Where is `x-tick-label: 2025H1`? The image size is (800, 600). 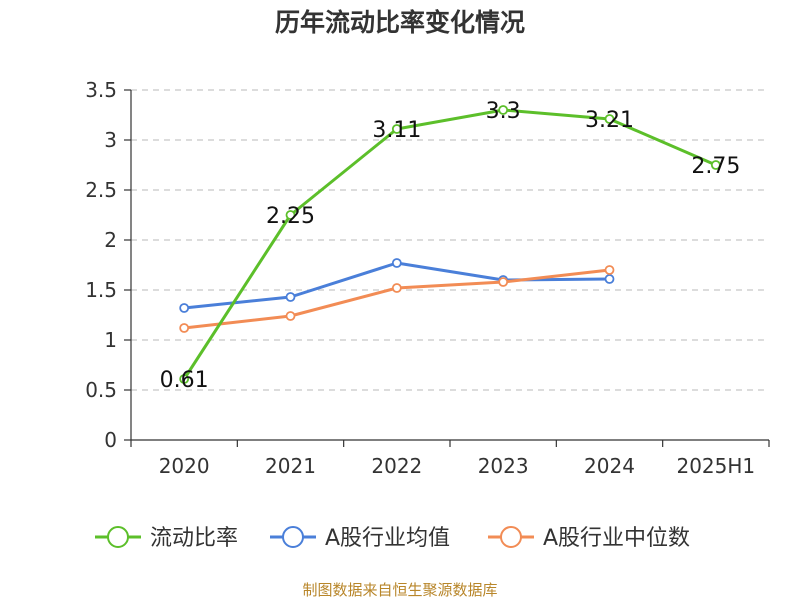
x-tick-label: 2025H1 is located at coordinates (715, 466).